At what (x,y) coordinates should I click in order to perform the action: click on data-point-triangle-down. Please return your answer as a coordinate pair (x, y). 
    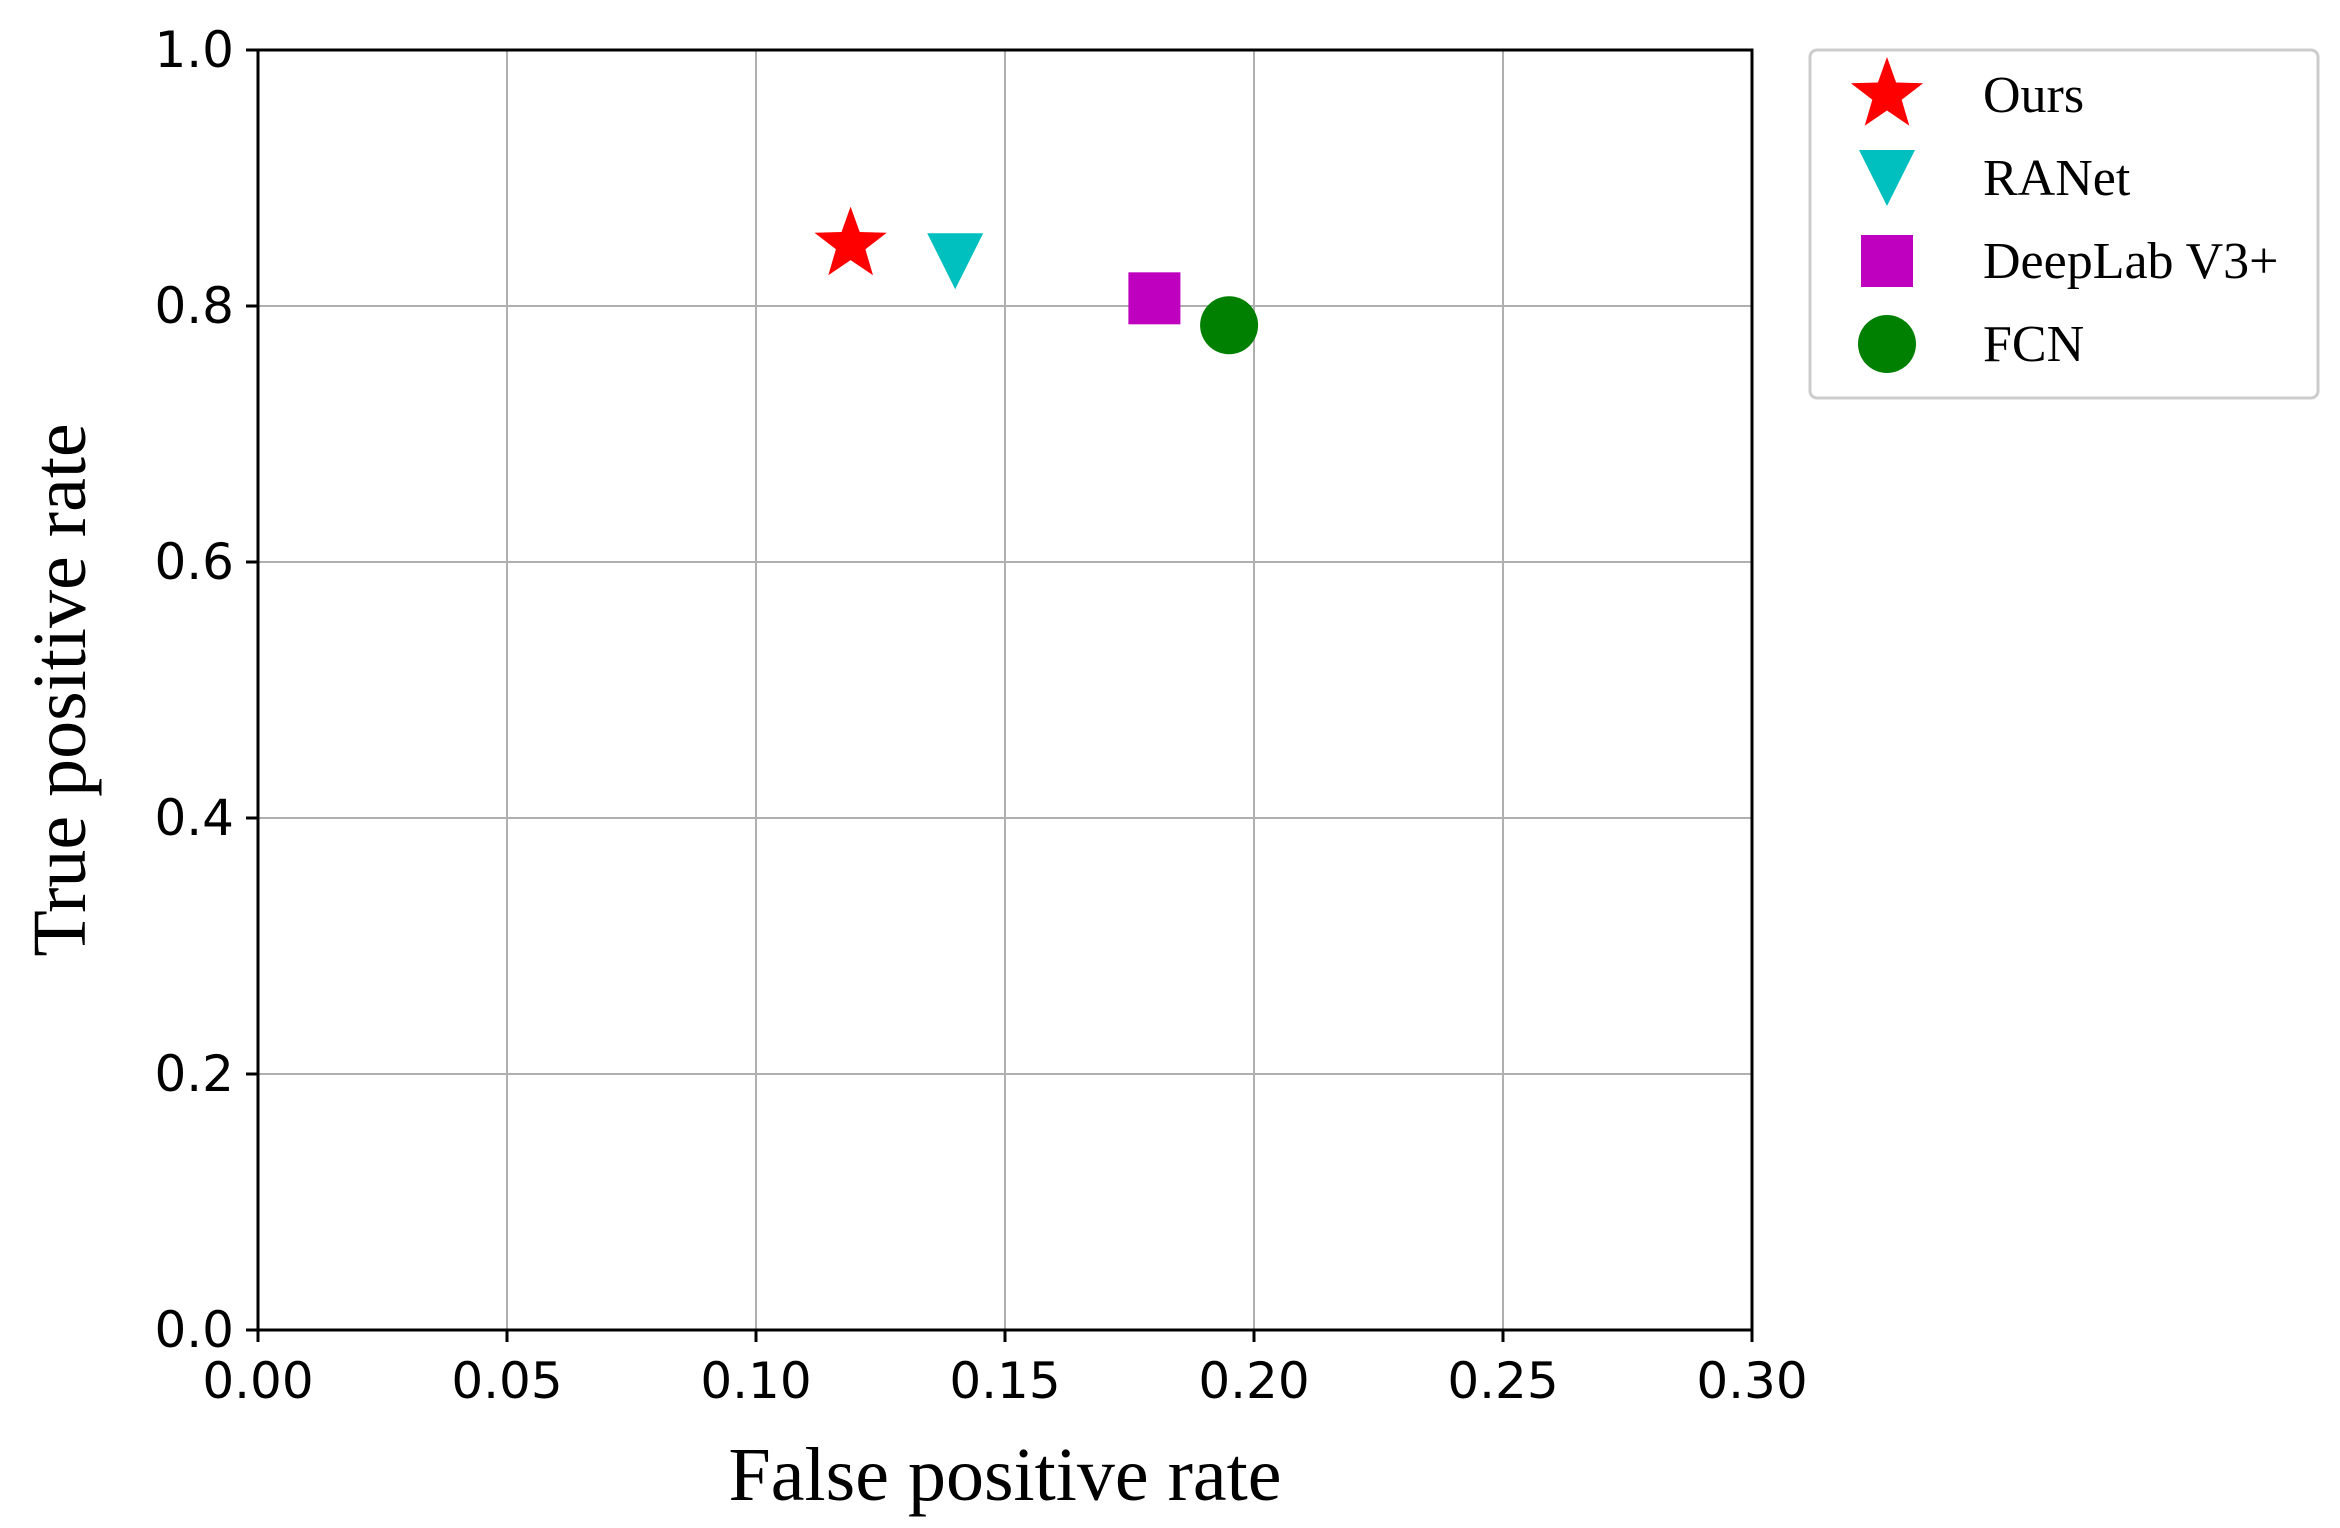
    Looking at the image, I should click on (955, 261).